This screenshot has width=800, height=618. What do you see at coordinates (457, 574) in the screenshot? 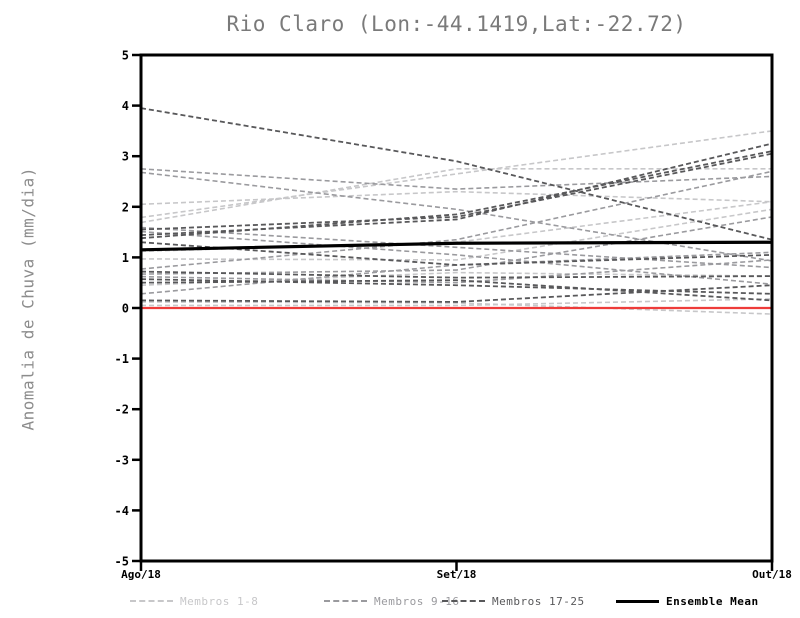
I see `x-tick-label: Set/18` at bounding box center [457, 574].